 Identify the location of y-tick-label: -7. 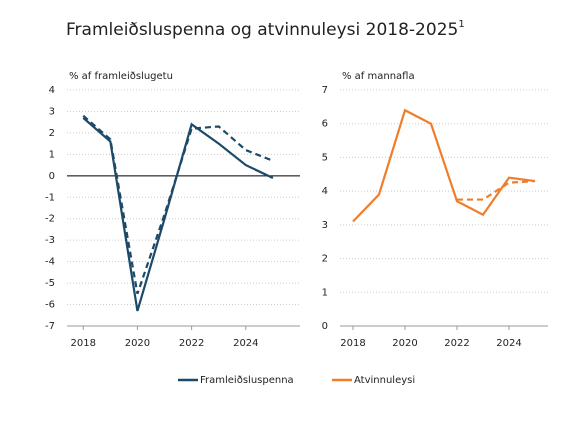
(50, 326).